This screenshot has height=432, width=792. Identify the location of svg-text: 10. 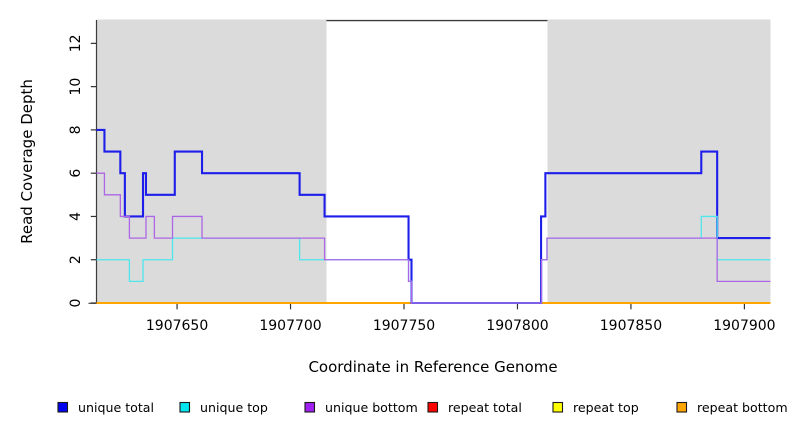
(76, 87).